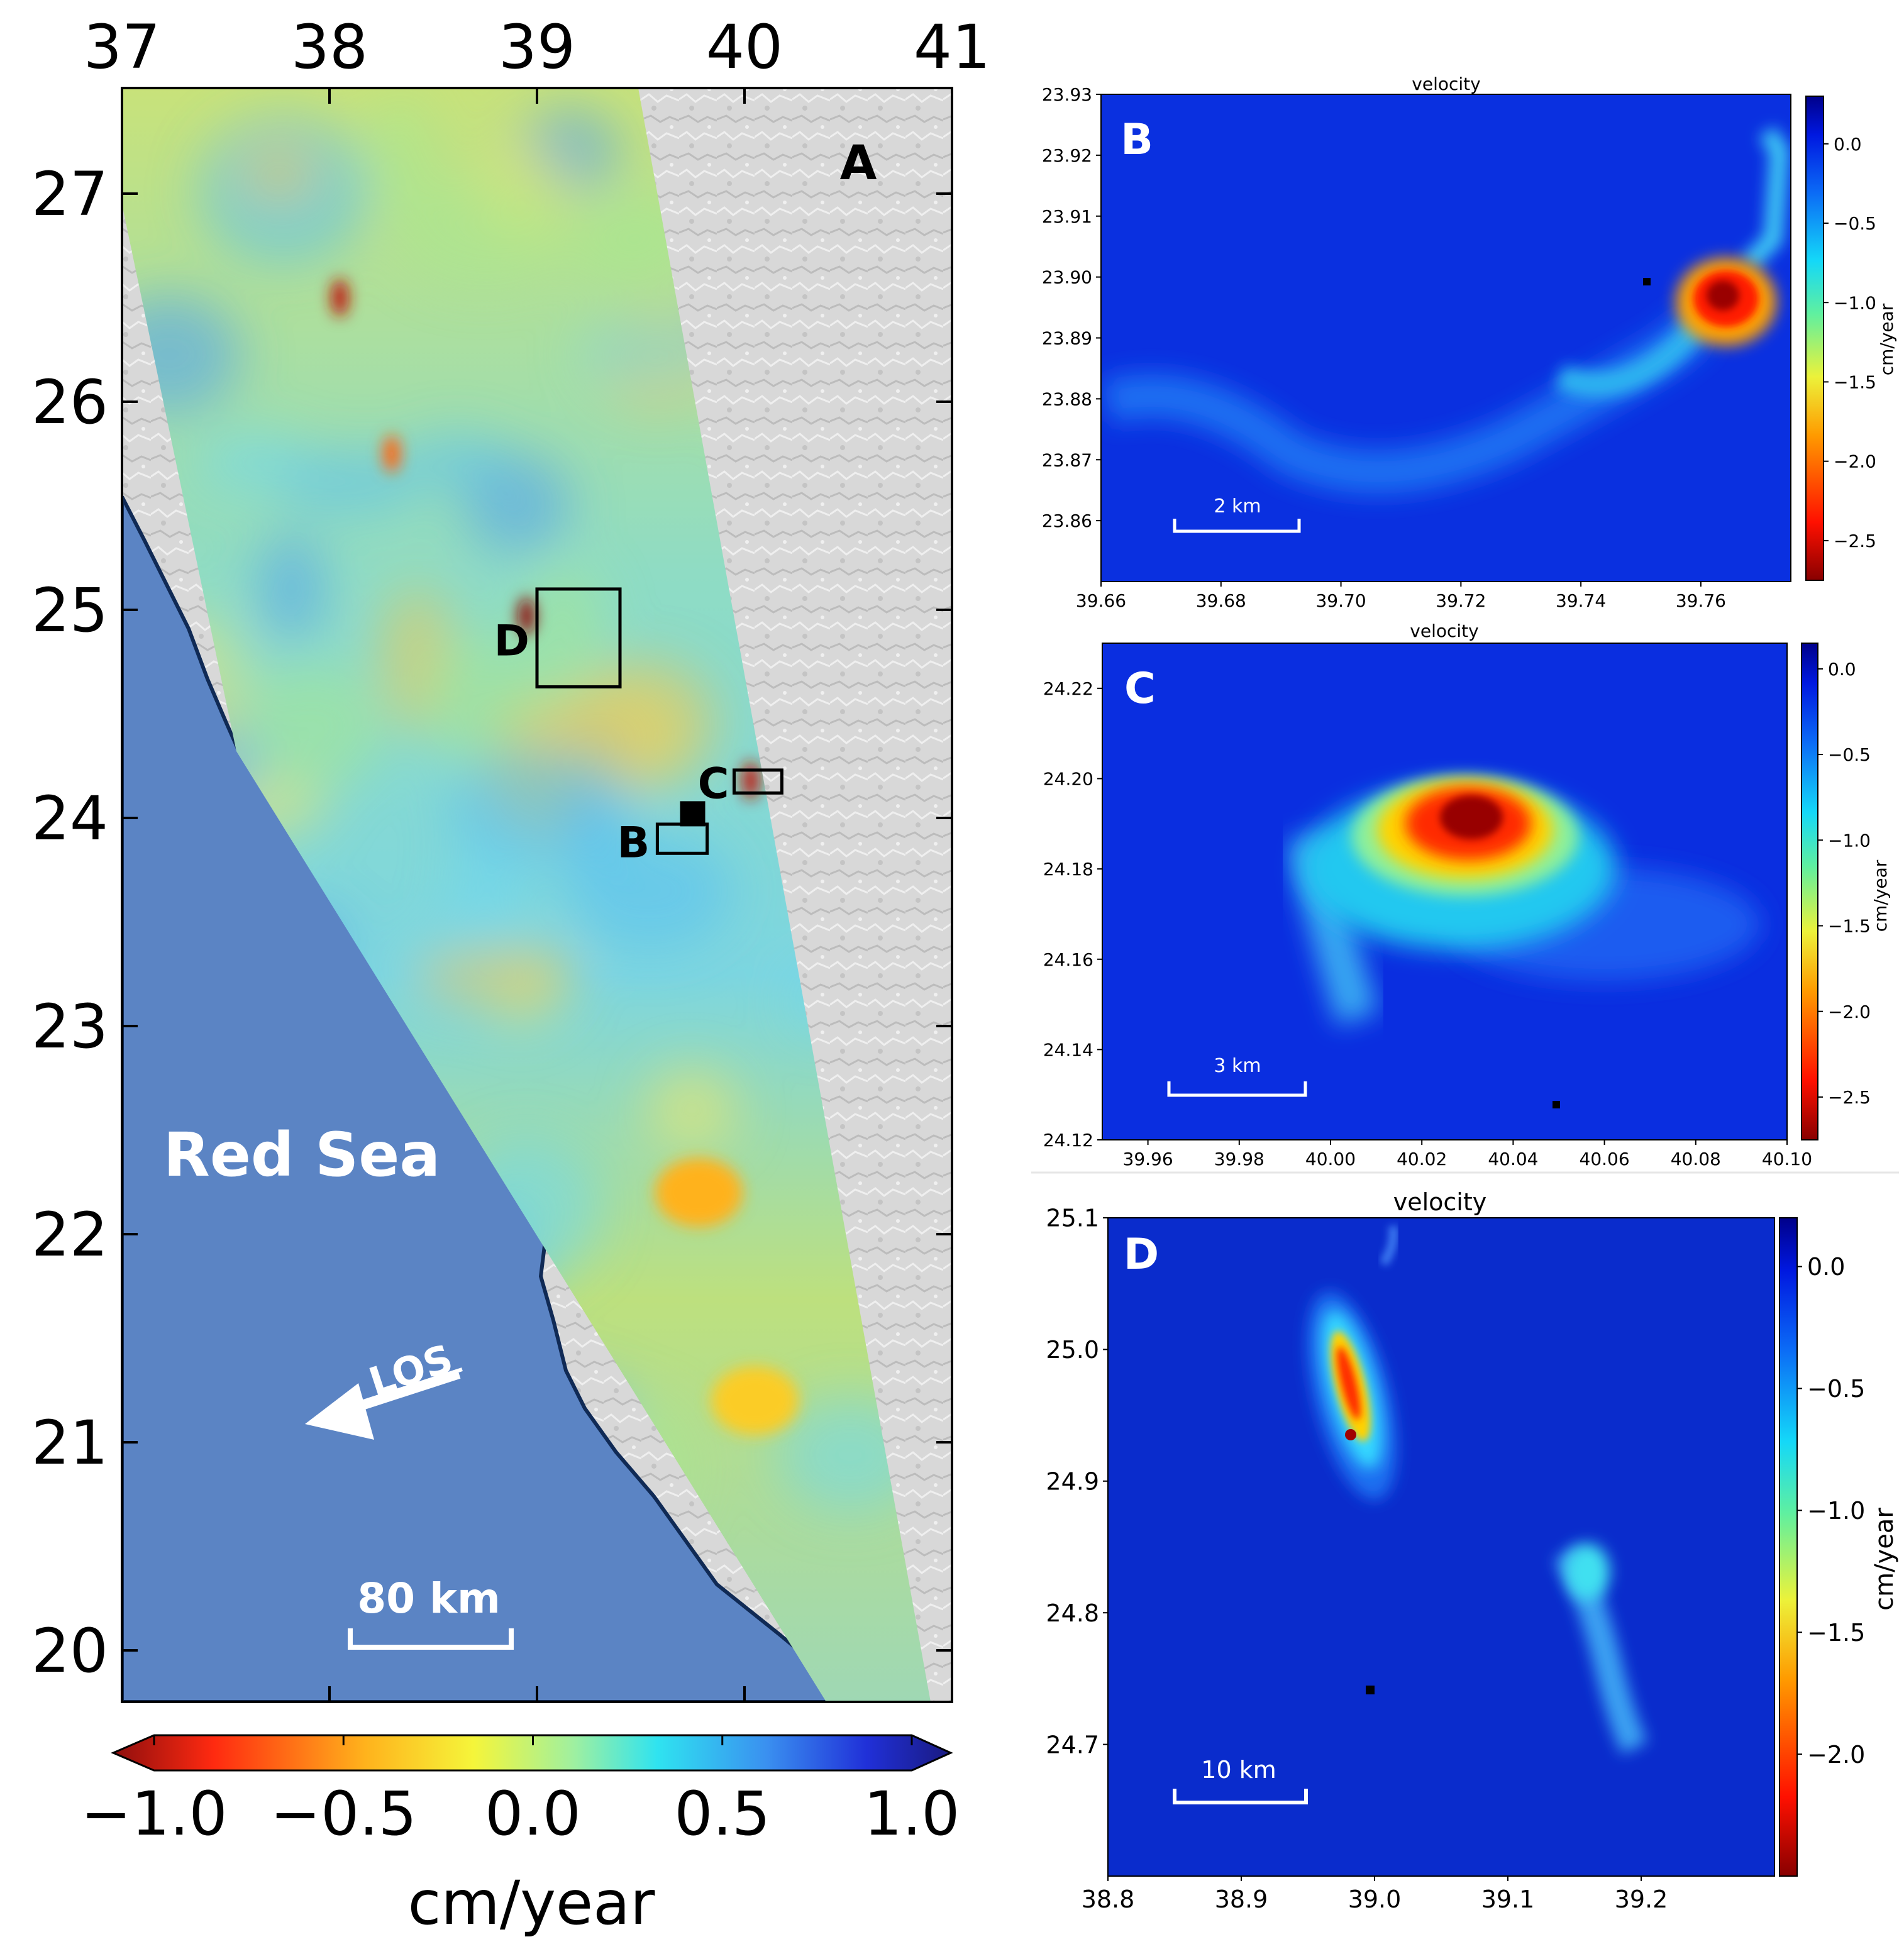 This screenshot has height=1949, width=1904. I want to click on y-tick-label-b: 23.89, so click(1067, 338).